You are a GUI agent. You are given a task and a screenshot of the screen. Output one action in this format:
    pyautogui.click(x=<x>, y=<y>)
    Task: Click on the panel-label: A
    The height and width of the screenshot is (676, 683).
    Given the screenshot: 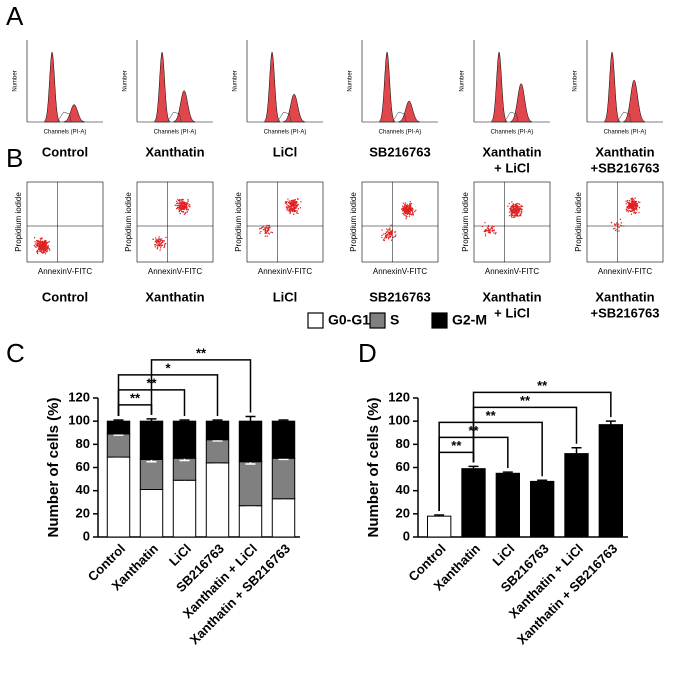 What is the action you would take?
    pyautogui.click(x=15, y=16)
    